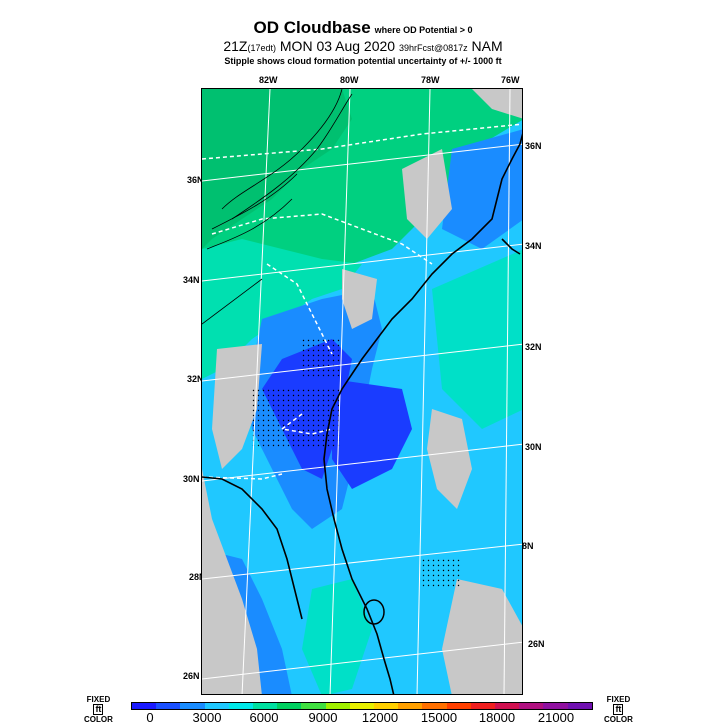 Image resolution: width=726 pixels, height=726 pixels. I want to click on unit-box-left: ft, so click(98, 709).